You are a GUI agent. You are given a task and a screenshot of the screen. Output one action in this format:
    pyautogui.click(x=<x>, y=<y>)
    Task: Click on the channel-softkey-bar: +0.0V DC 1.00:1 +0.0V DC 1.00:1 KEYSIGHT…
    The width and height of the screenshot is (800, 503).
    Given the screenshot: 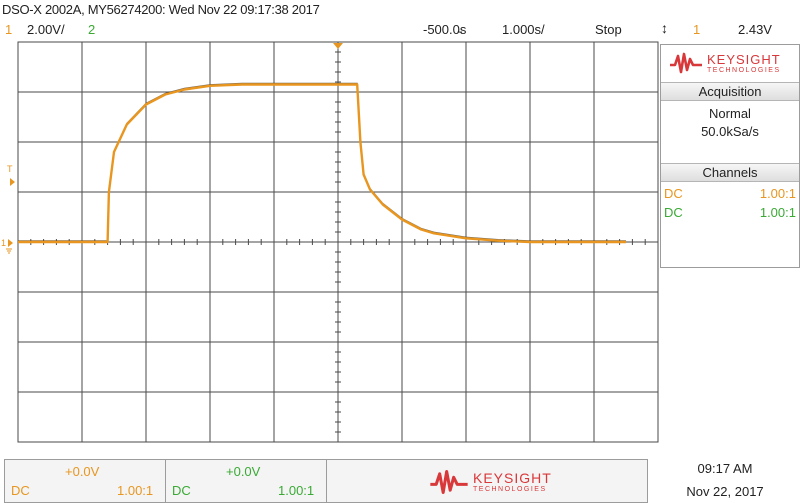 What is the action you would take?
    pyautogui.click(x=326, y=481)
    